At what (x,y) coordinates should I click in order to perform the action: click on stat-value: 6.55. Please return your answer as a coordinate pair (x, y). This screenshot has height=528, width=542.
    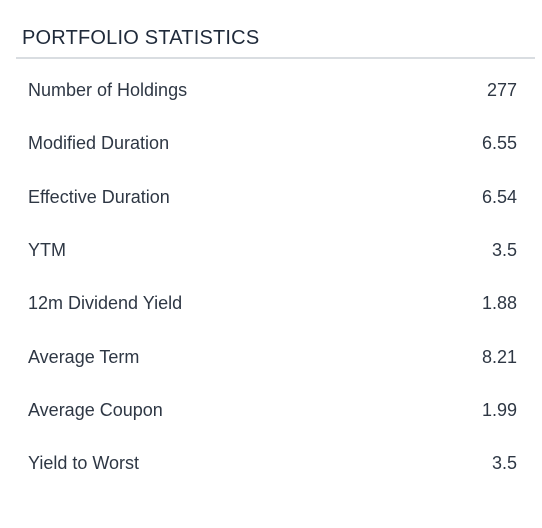
    Looking at the image, I should click on (499, 143).